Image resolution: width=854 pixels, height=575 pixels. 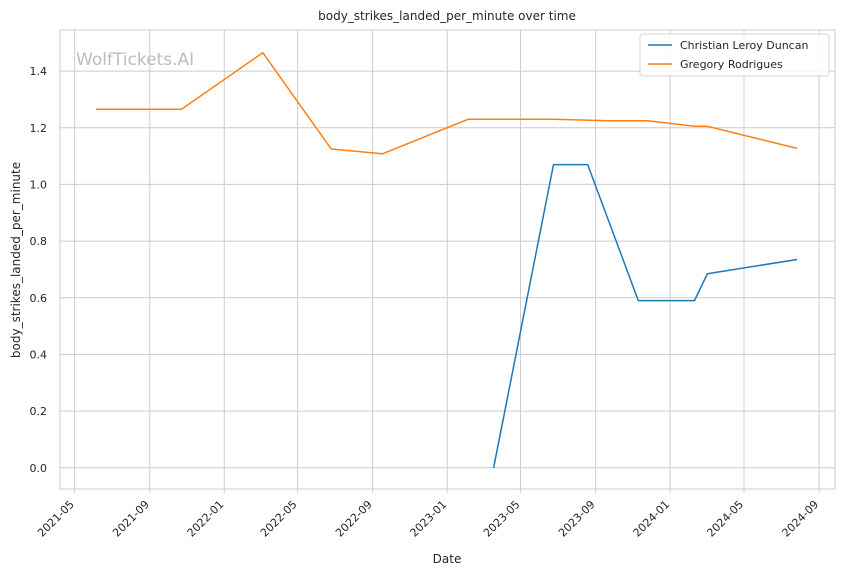 I want to click on y-tick-label: 0.8, so click(x=39, y=241).